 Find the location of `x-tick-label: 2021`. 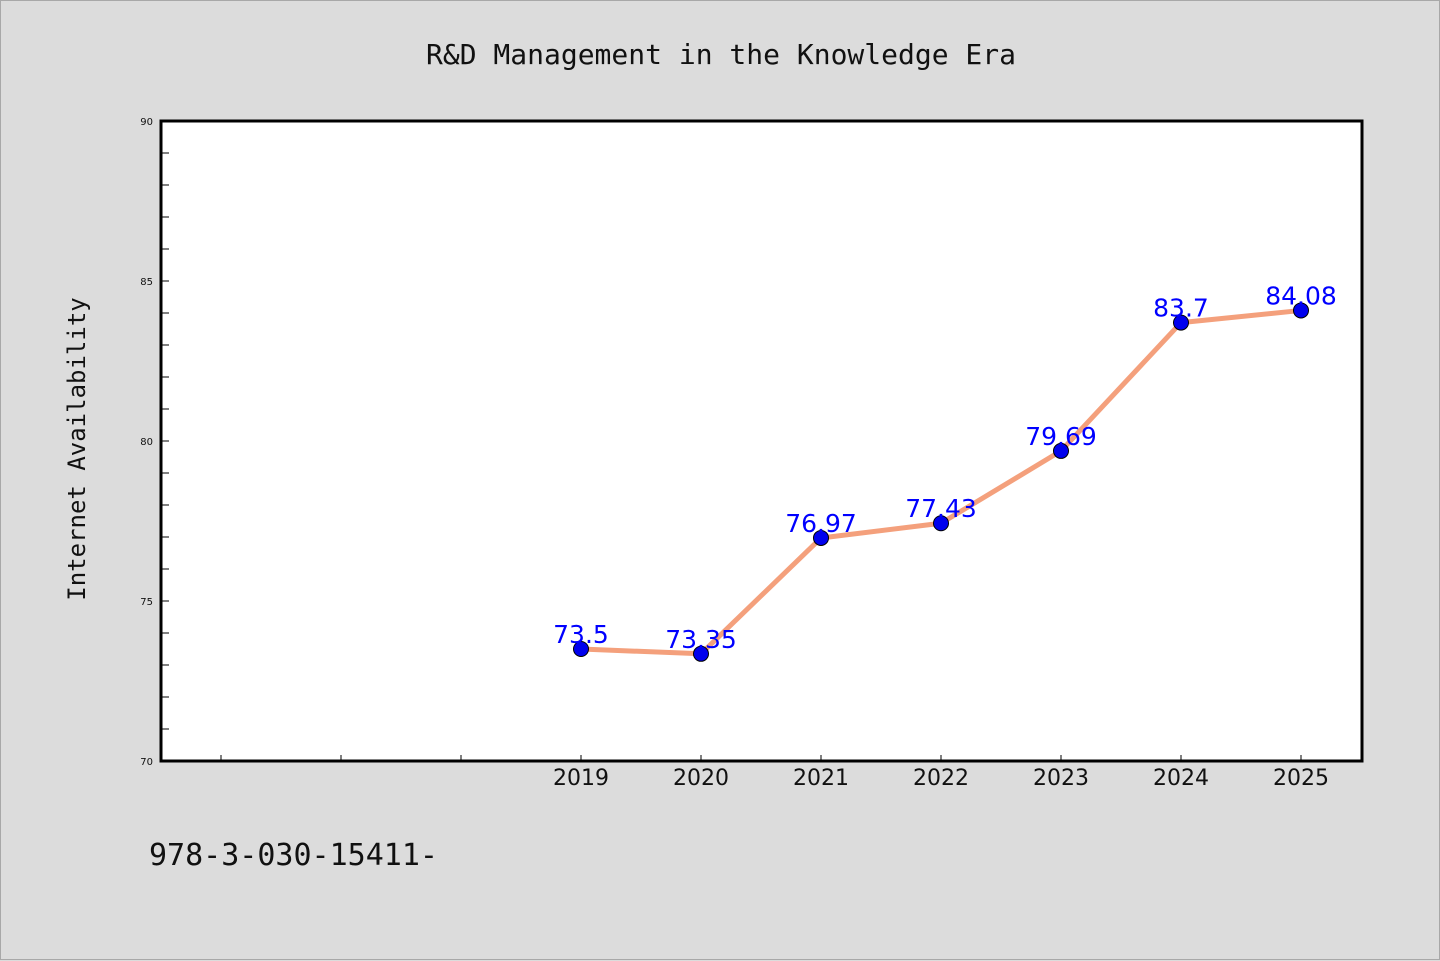

x-tick-label: 2021 is located at coordinates (821, 778).